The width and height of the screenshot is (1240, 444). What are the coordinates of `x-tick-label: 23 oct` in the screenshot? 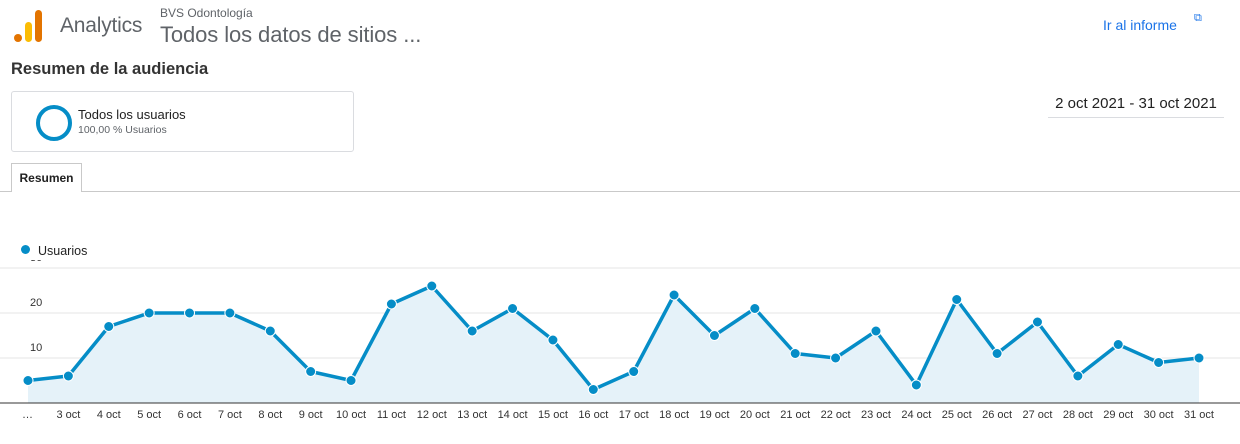 It's located at (876, 415).